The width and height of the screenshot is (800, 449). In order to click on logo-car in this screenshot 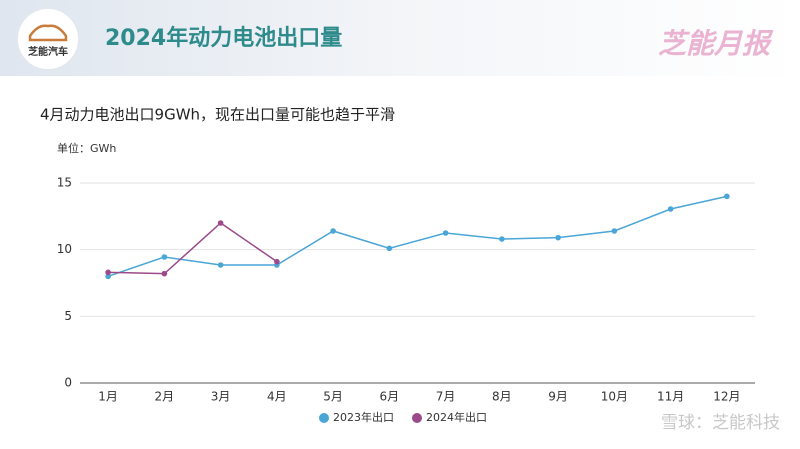, I will do `click(48, 33)`.